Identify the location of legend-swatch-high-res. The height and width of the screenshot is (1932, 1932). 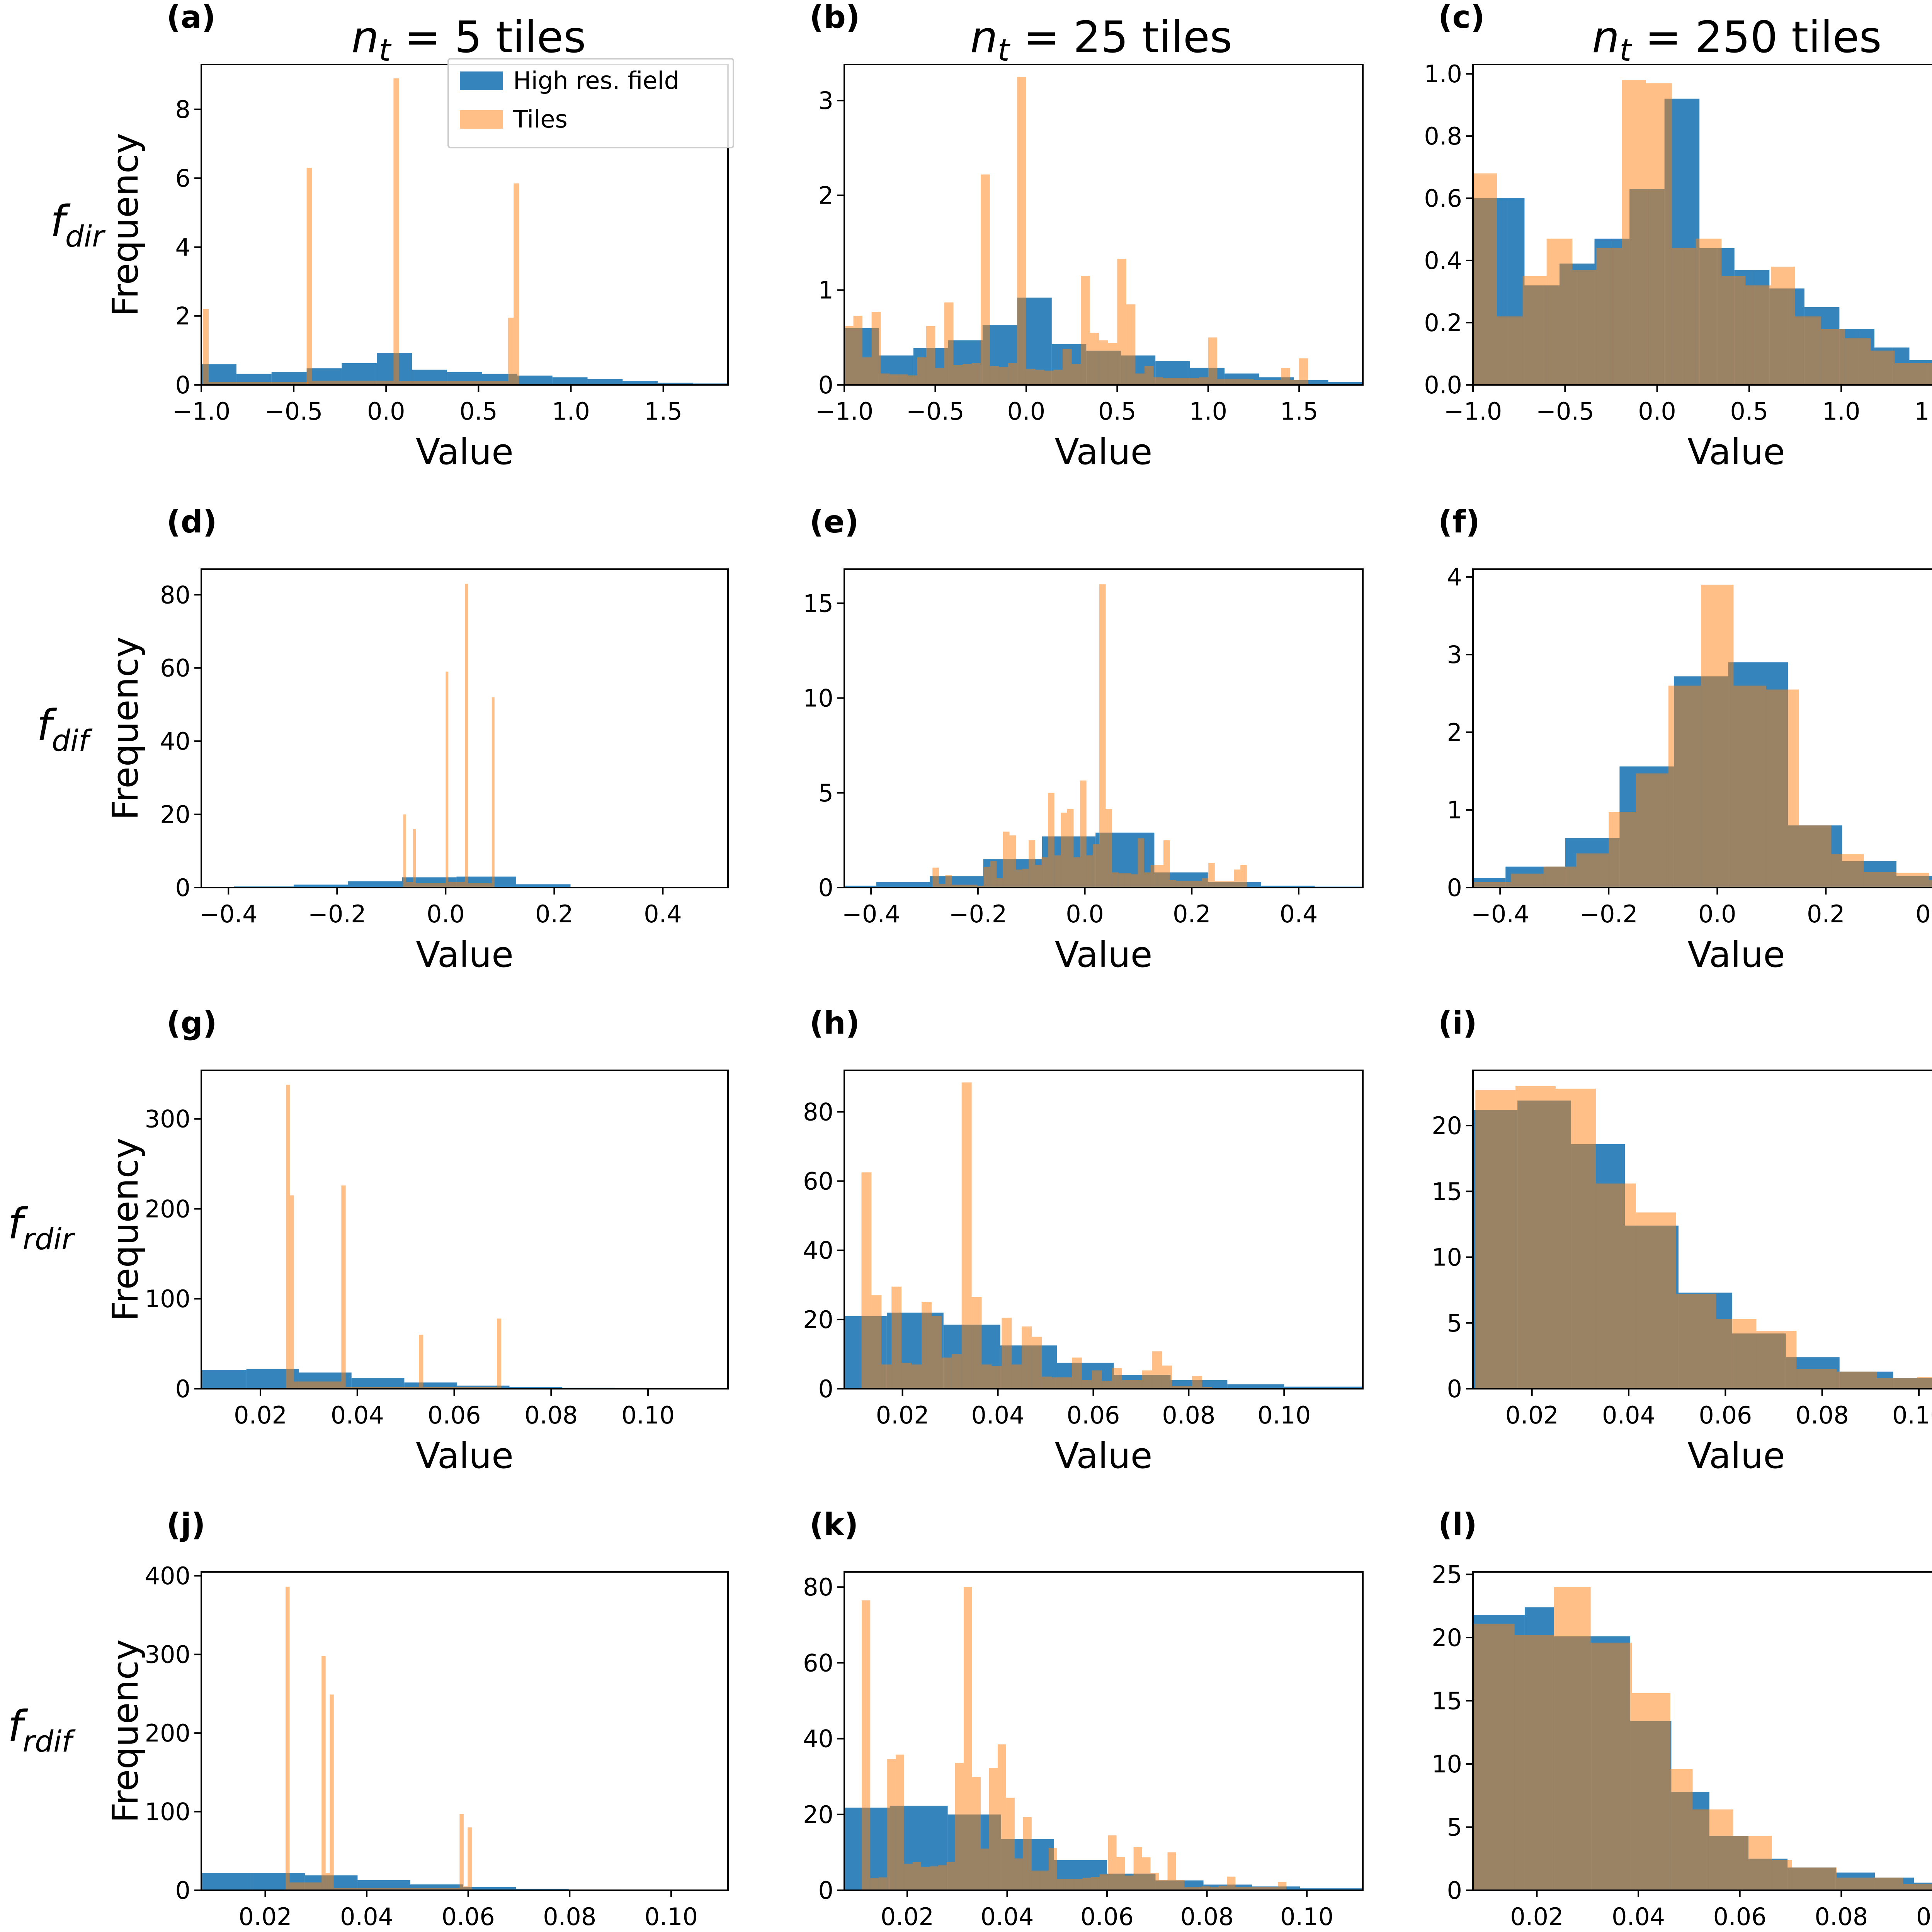
(482, 81).